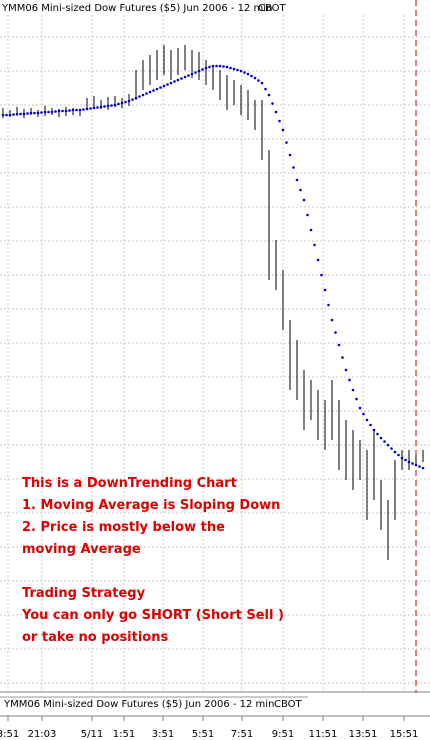 The height and width of the screenshot is (740, 430). Describe the element at coordinates (123, 527) in the screenshot. I see `annotation: 2. Price is mostly below the` at that location.